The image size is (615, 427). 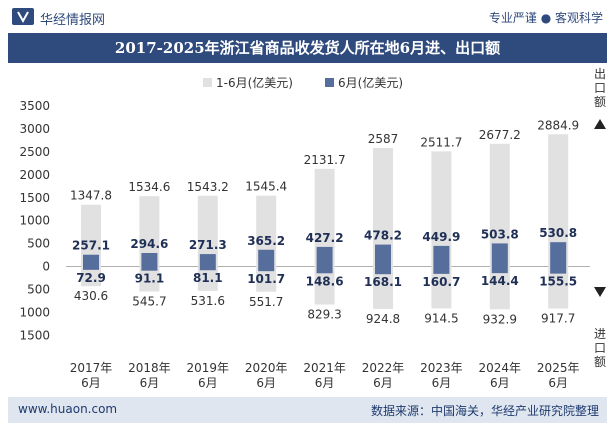 What do you see at coordinates (266, 187) in the screenshot?
I see `label-ytd-export: 1545.4` at bounding box center [266, 187].